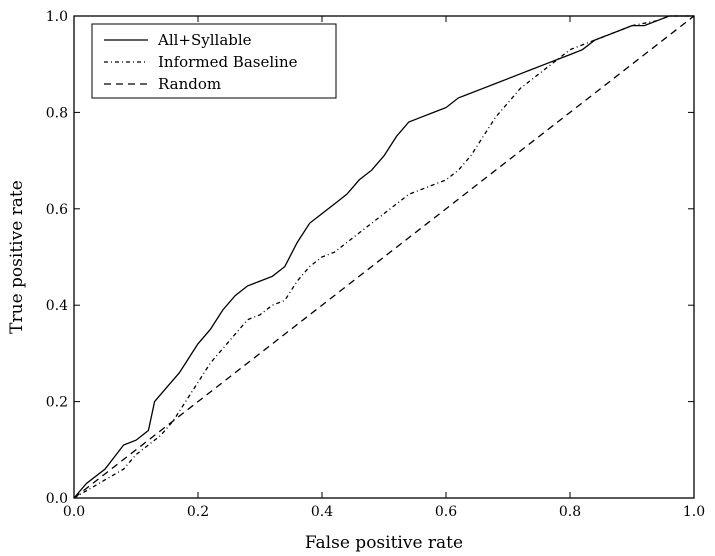 The width and height of the screenshot is (715, 556). I want to click on legend-label-informed-baseline: Informed Baseline, so click(228, 62).